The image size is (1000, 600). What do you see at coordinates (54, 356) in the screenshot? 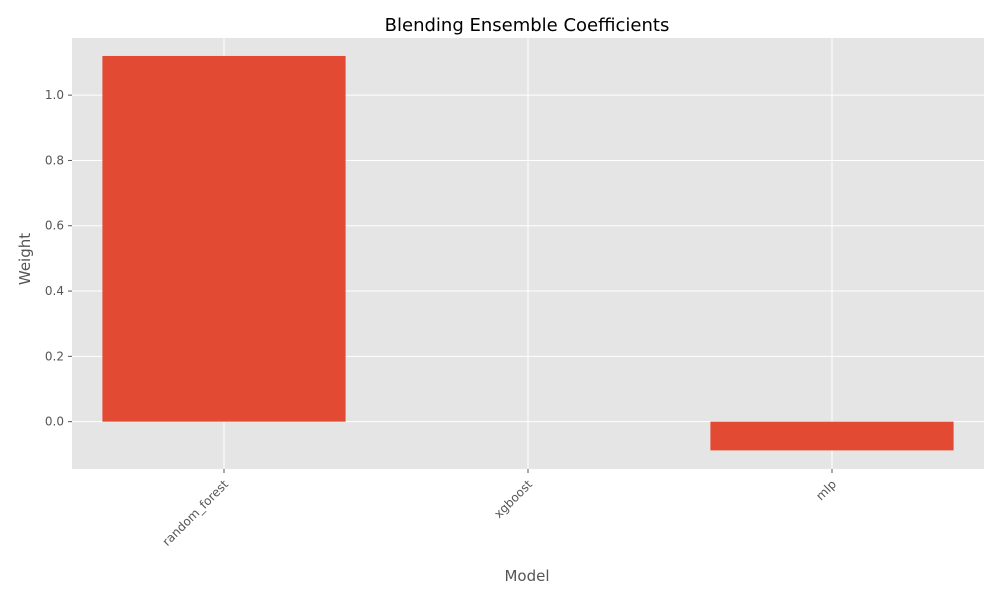
I see `y-tick-label: 0.2` at bounding box center [54, 356].